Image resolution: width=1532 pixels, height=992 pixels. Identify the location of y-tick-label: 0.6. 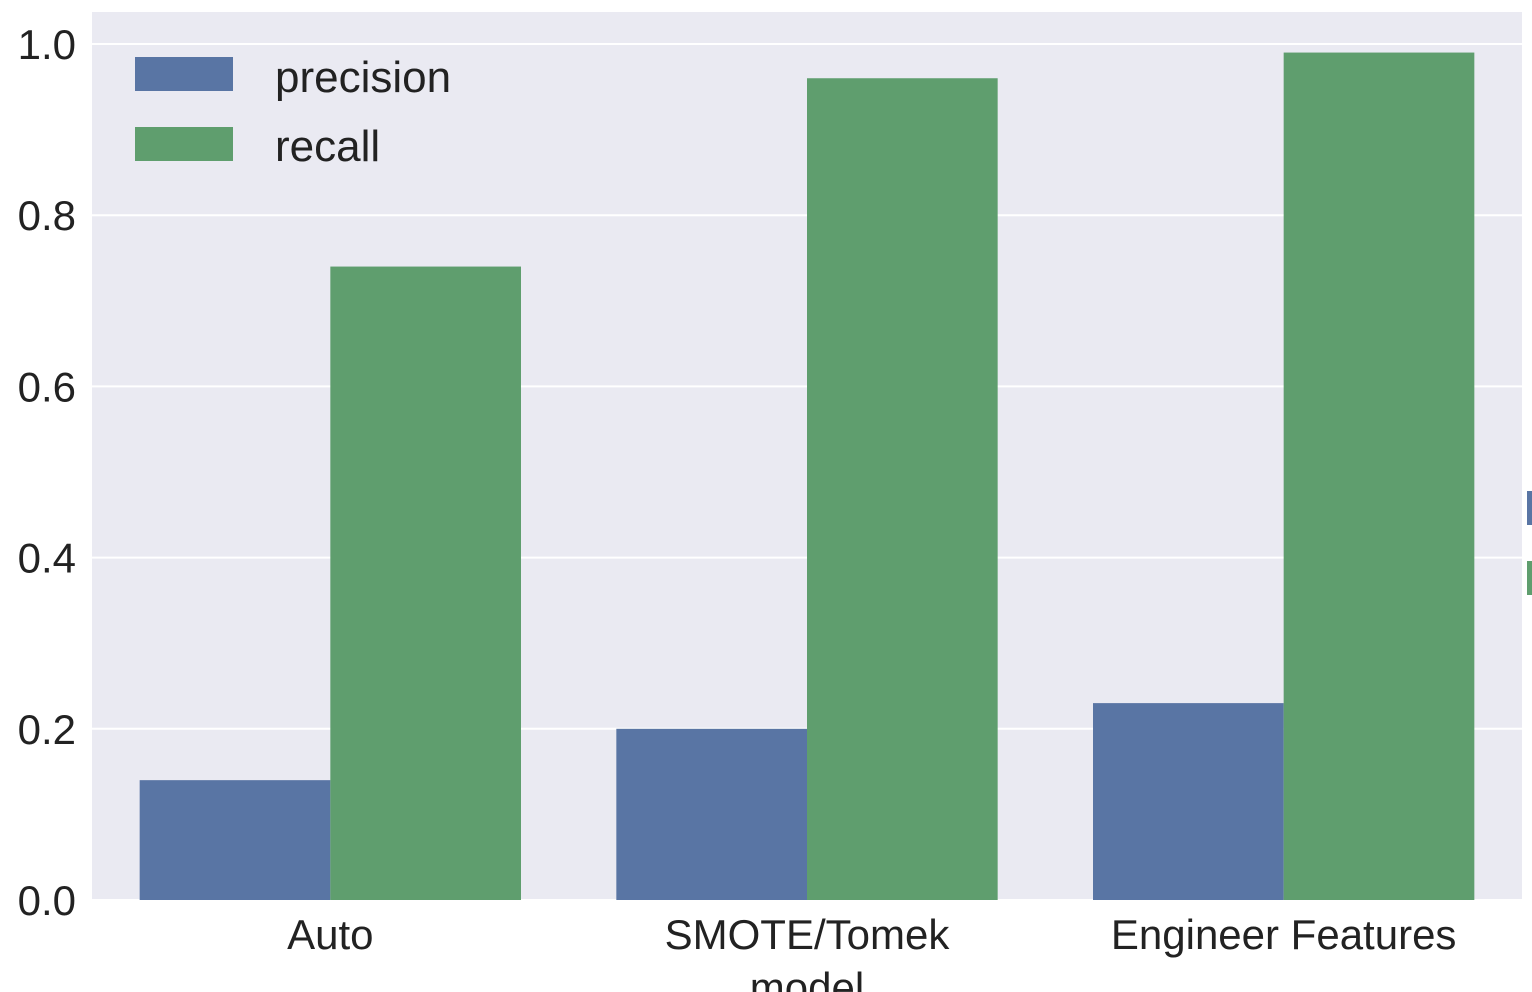
(47, 386).